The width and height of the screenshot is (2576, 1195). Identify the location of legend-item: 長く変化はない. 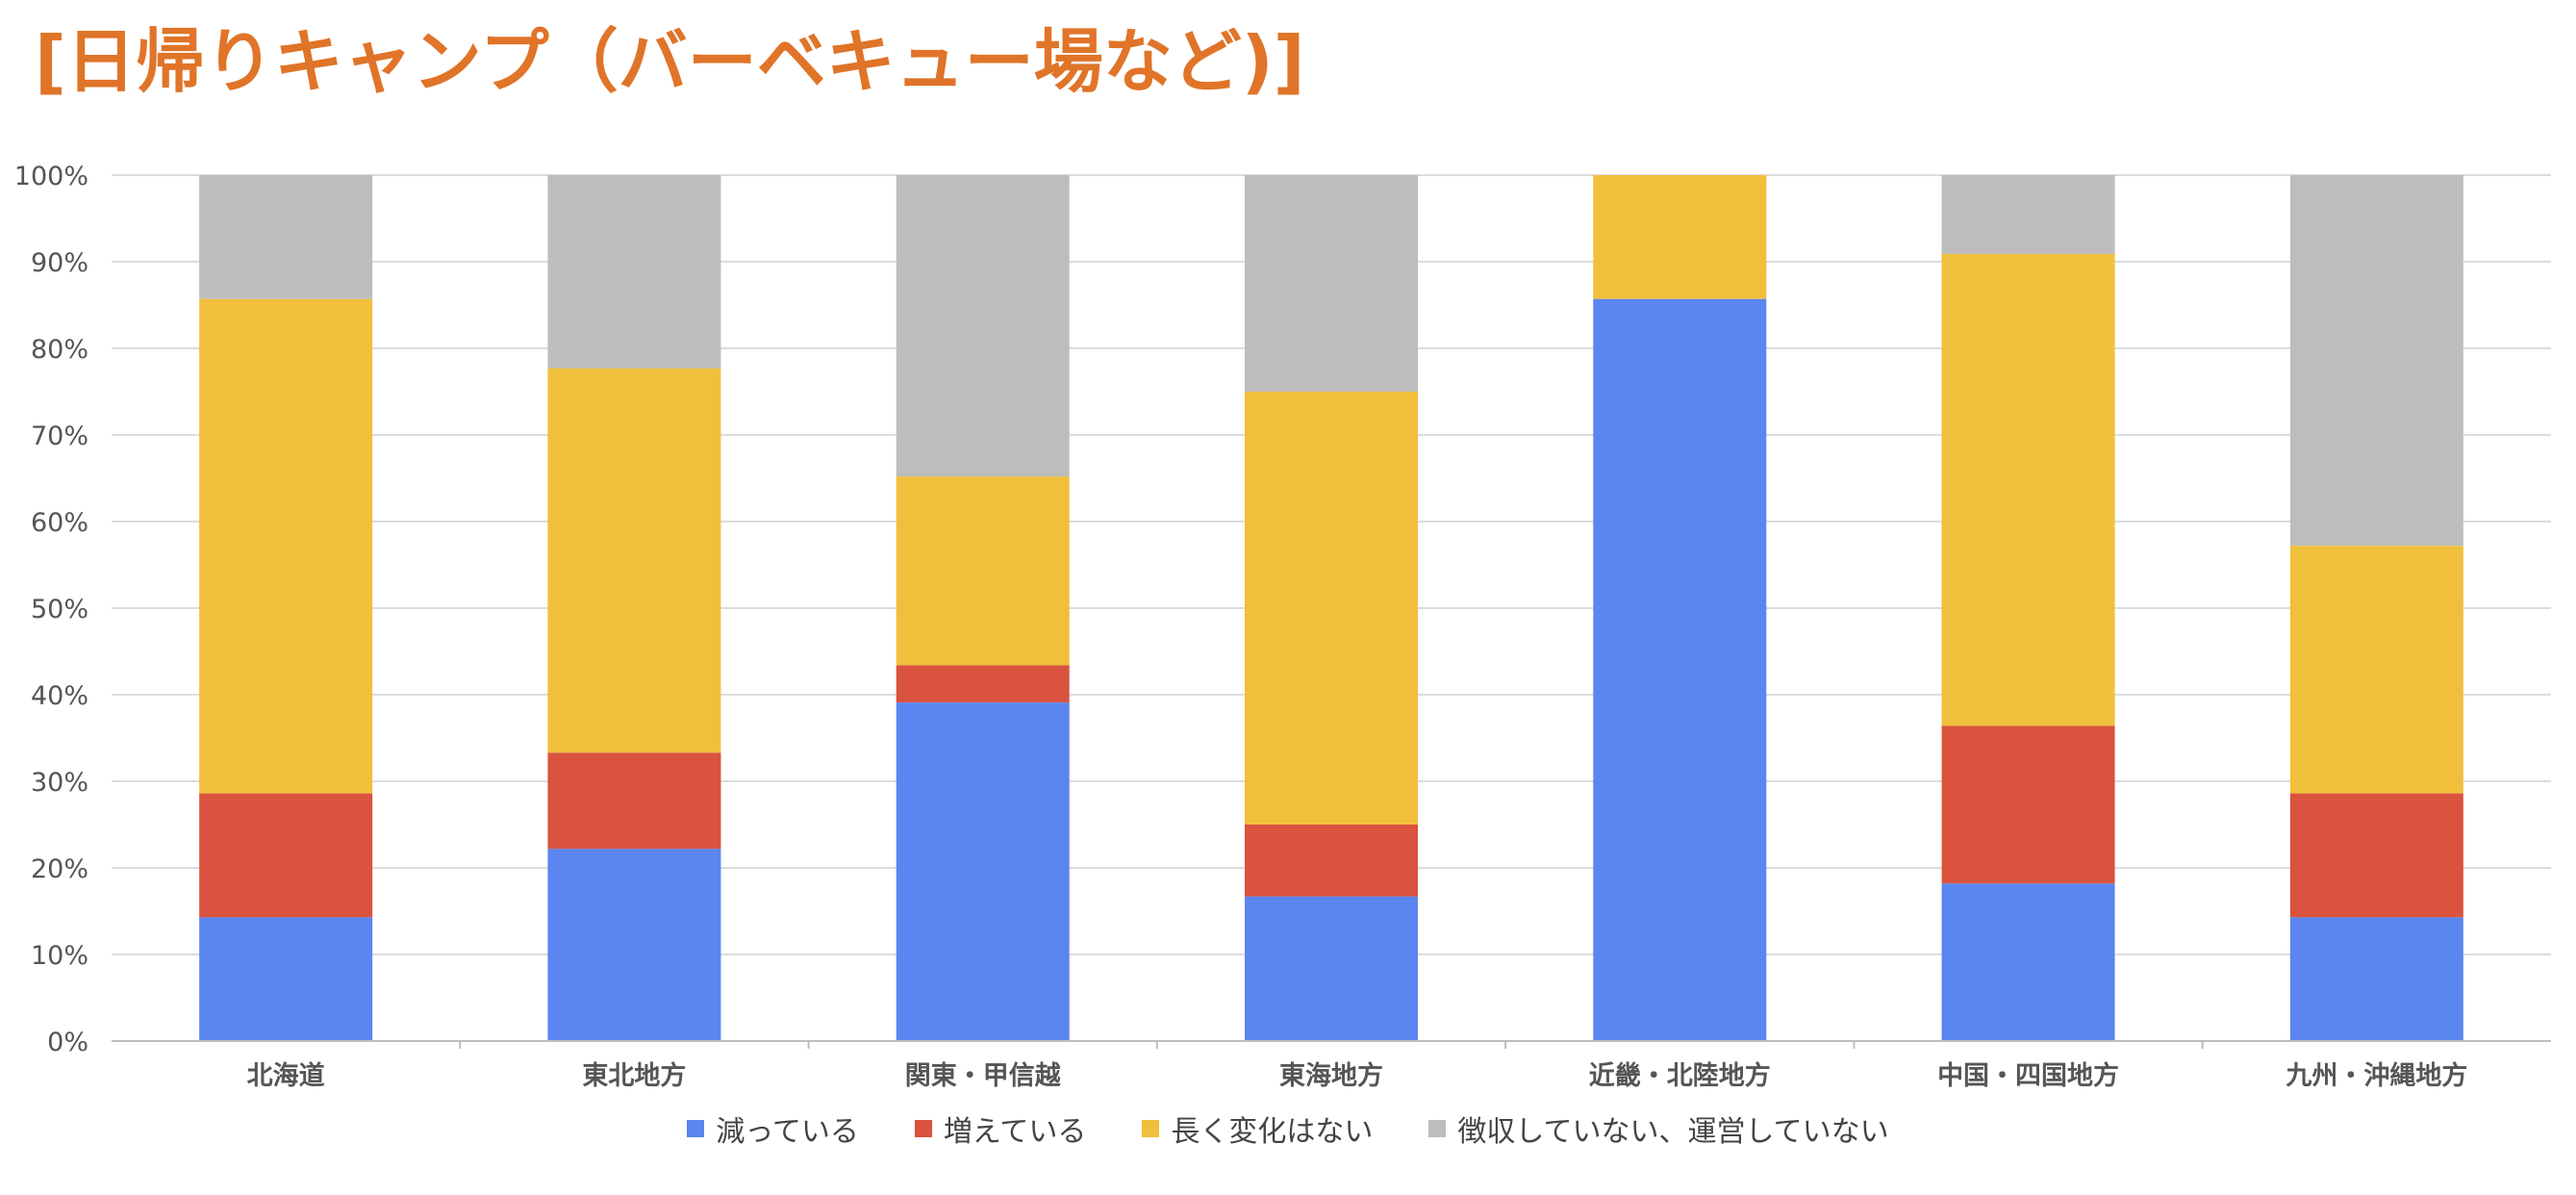
(1258, 1129).